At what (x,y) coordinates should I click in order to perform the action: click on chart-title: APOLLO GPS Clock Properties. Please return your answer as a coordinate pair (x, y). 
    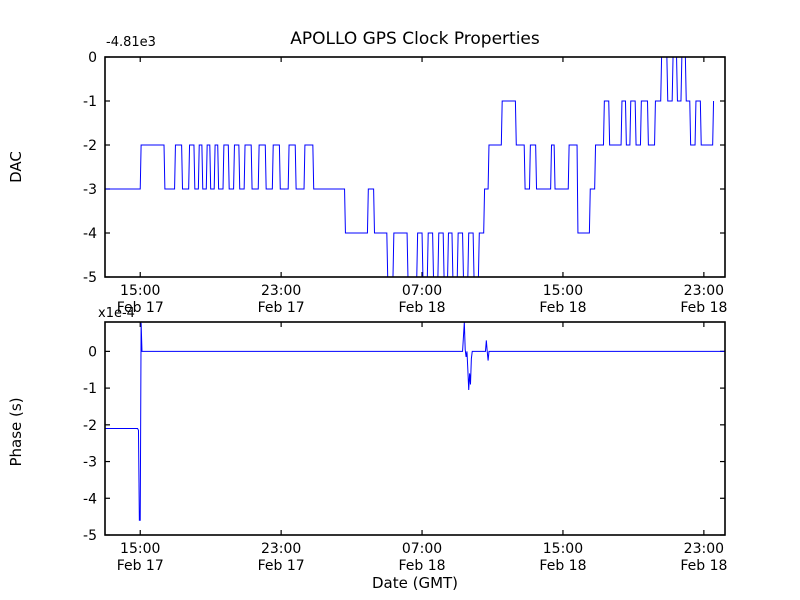
    Looking at the image, I should click on (415, 39).